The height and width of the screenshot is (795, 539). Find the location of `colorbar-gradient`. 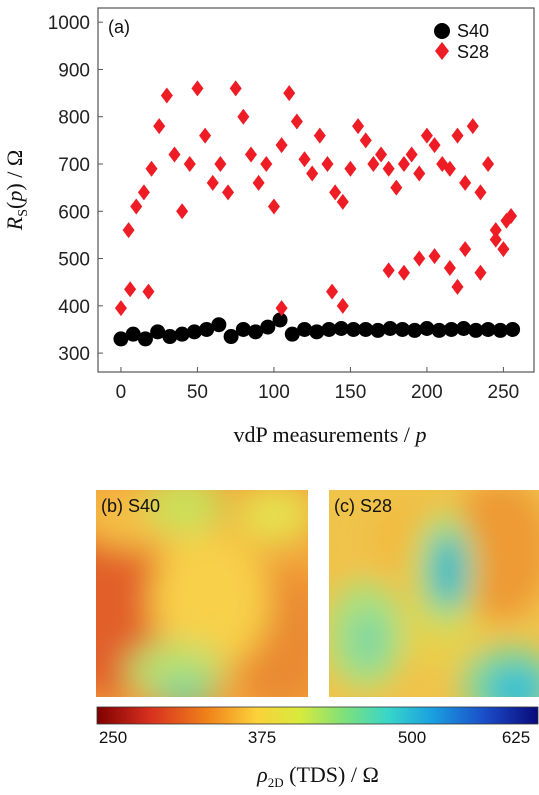

colorbar-gradient is located at coordinates (317, 715).